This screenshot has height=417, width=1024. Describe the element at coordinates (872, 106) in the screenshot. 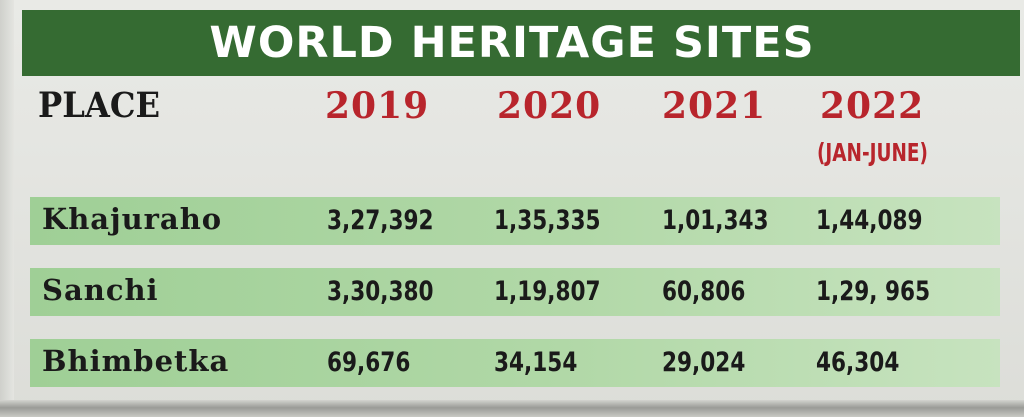

I see `column-header-2022: 2022` at that location.